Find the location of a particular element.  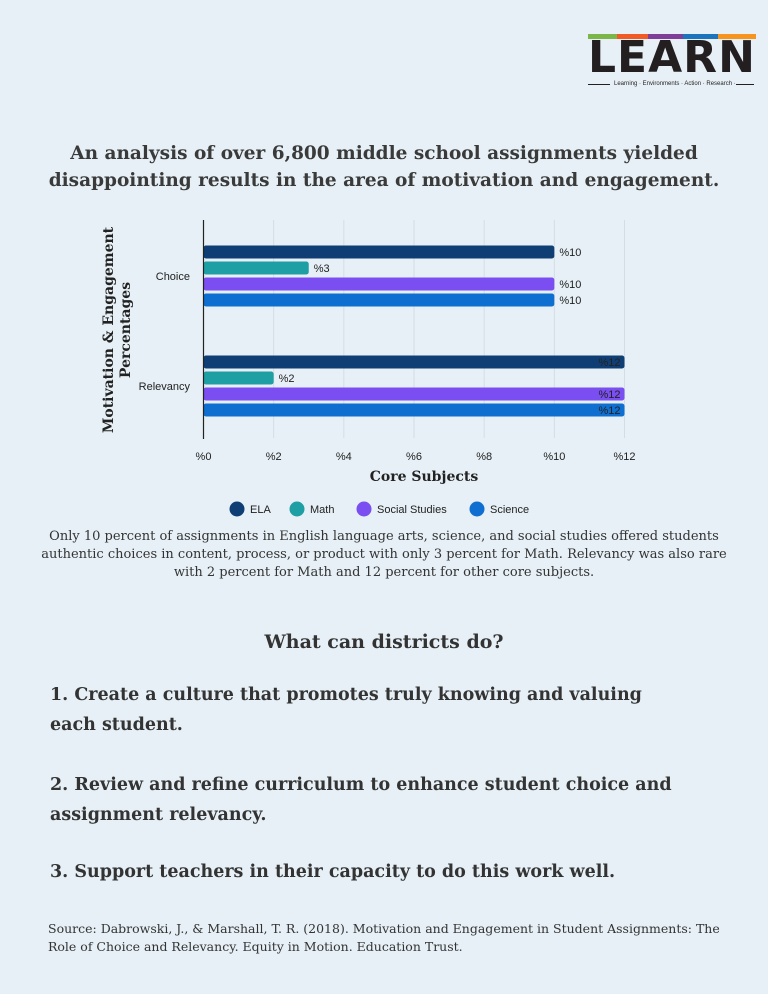

legend-label-math: Math is located at coordinates (322, 510).